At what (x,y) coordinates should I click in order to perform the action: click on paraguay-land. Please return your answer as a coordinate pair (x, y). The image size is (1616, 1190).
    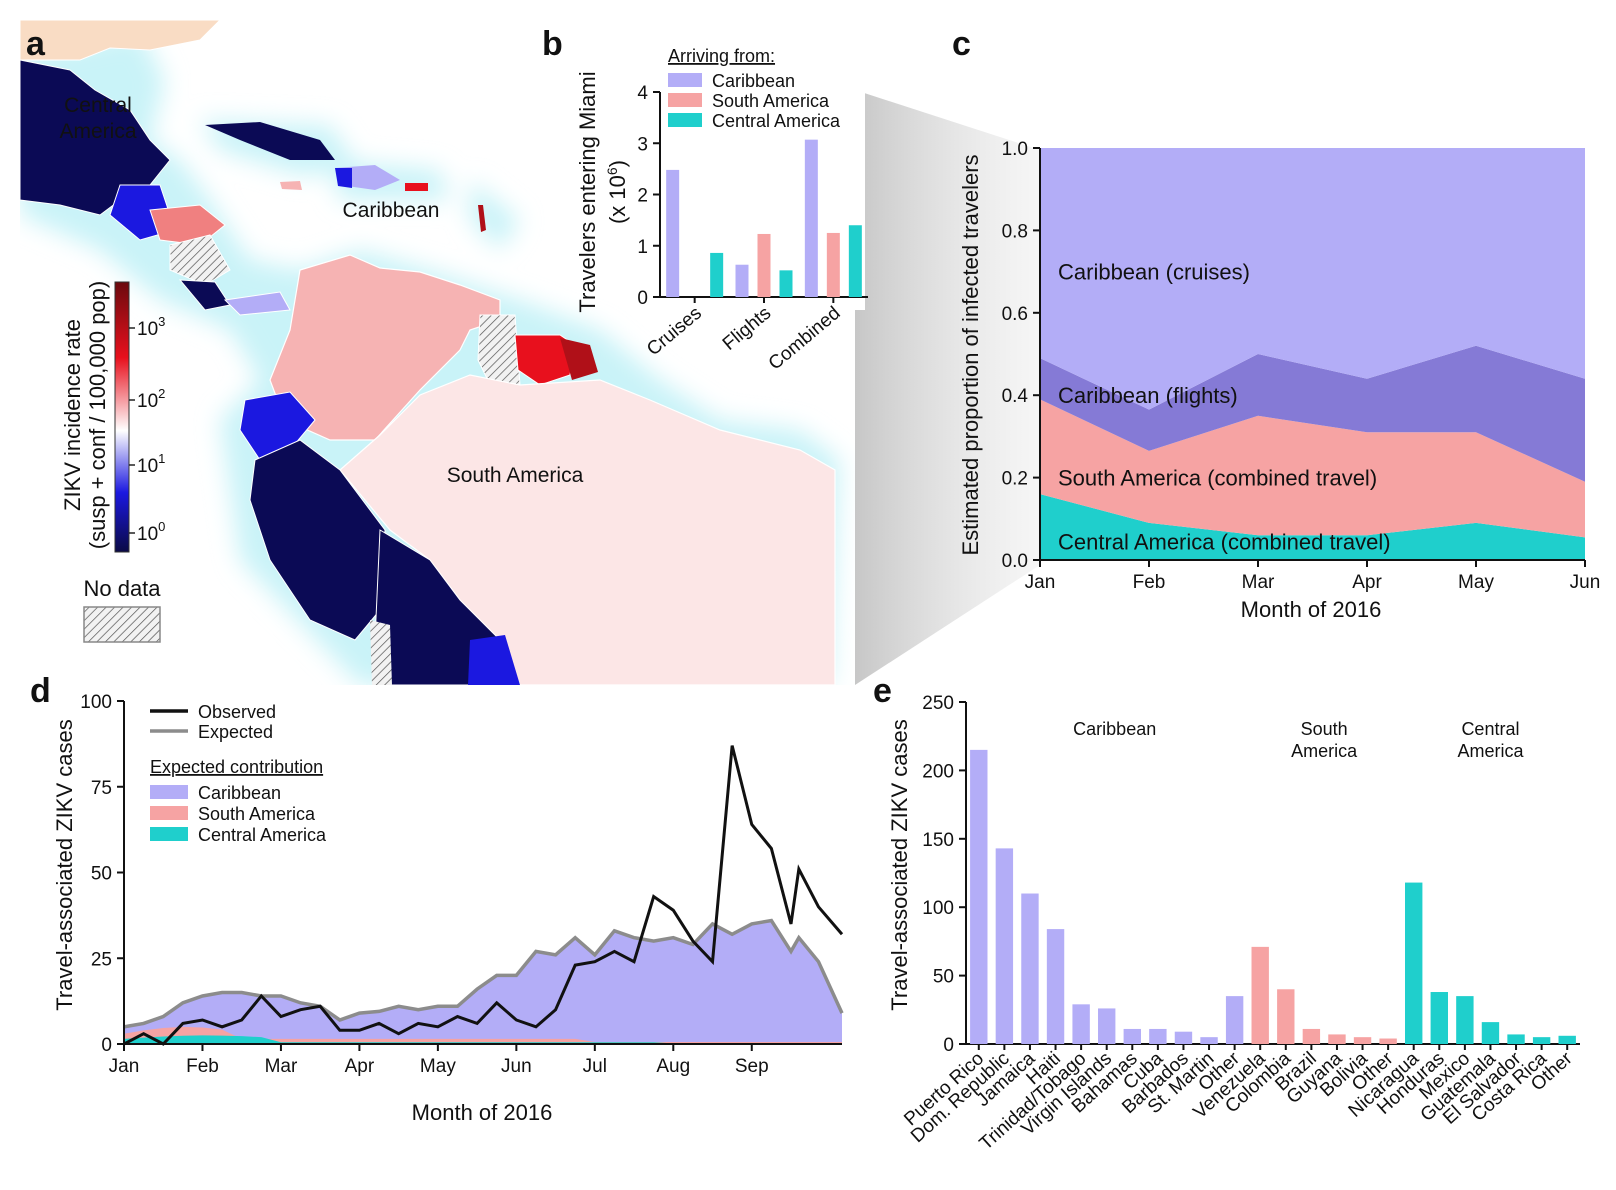
    Looking at the image, I should click on (494, 660).